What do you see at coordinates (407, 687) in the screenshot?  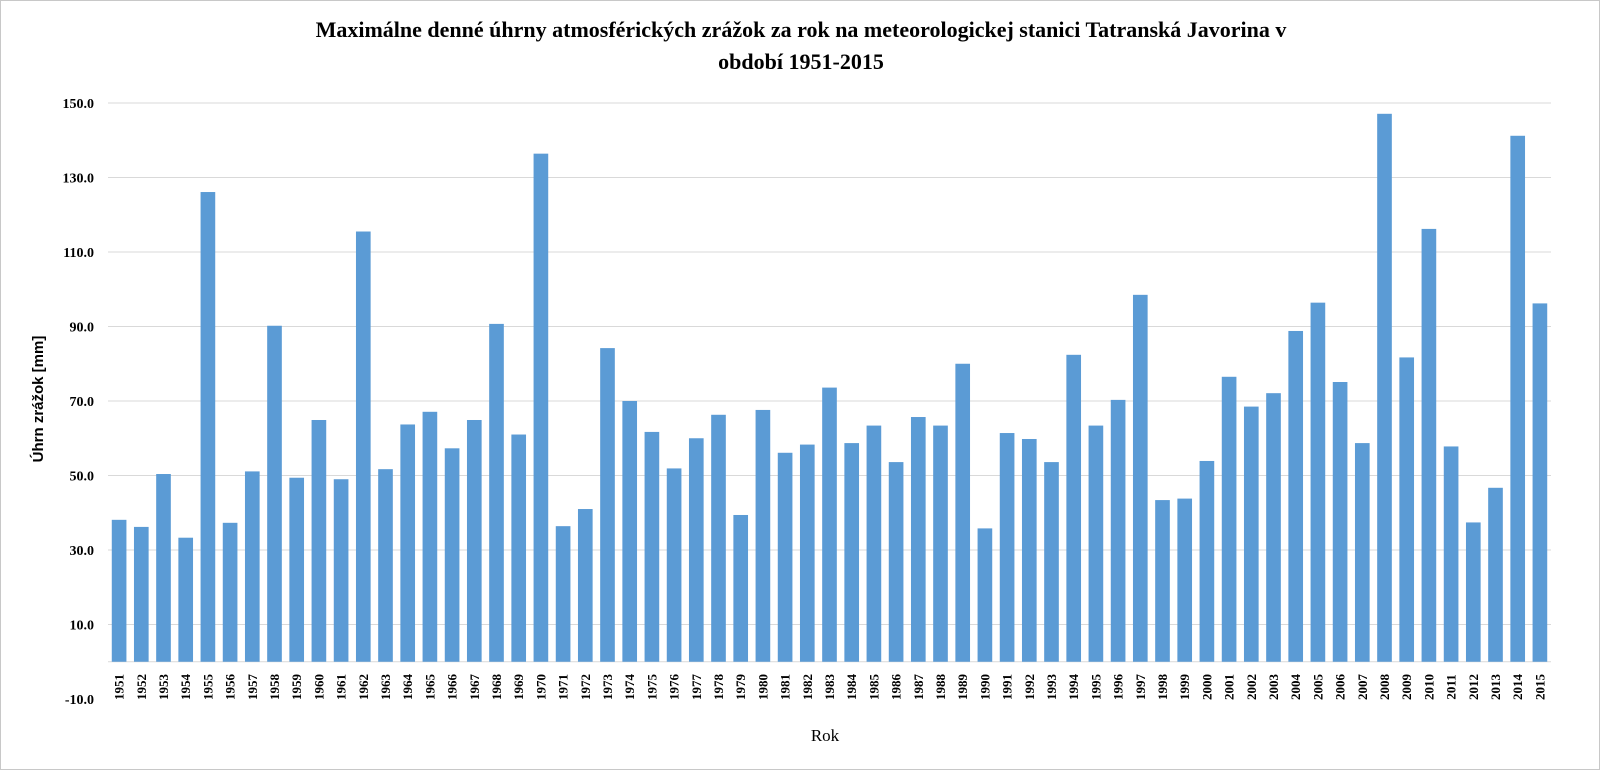 I see `x-tick-label: 1964` at bounding box center [407, 687].